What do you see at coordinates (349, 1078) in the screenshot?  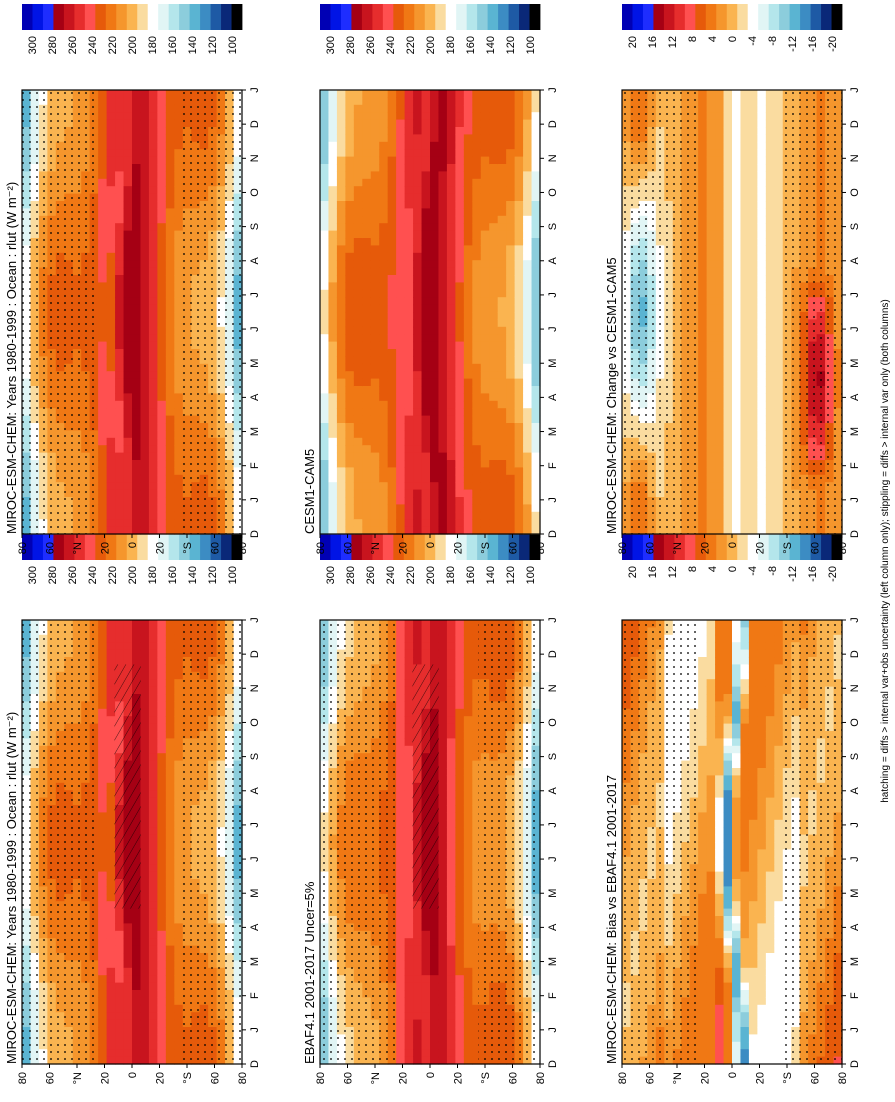 I see `lat-tick-label: 60` at bounding box center [349, 1078].